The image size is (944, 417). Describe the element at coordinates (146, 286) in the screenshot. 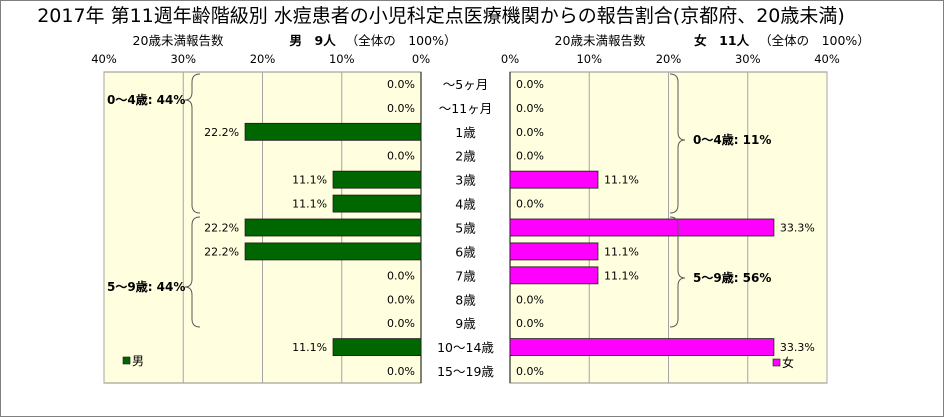

I see `male-group-annotation: 5～9歳: 44%` at that location.